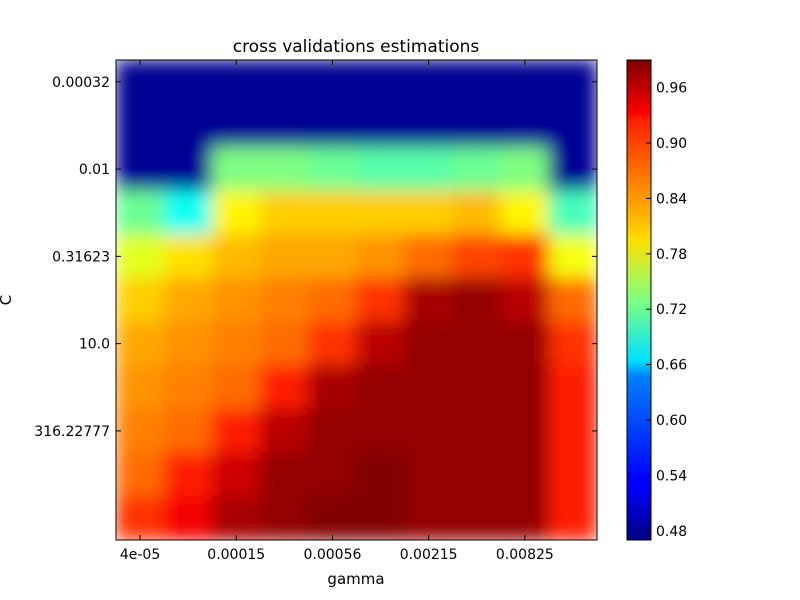 The height and width of the screenshot is (600, 800). What do you see at coordinates (671, 89) in the screenshot?
I see `colorbar-tick-label: 0.96` at bounding box center [671, 89].